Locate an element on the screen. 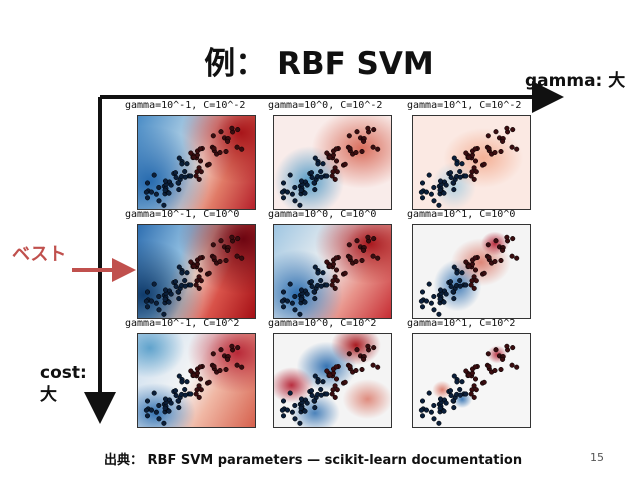 The height and width of the screenshot is (479, 638). caption-r1-c1: gamma=10^0, C=10^0 is located at coordinates (322, 214).